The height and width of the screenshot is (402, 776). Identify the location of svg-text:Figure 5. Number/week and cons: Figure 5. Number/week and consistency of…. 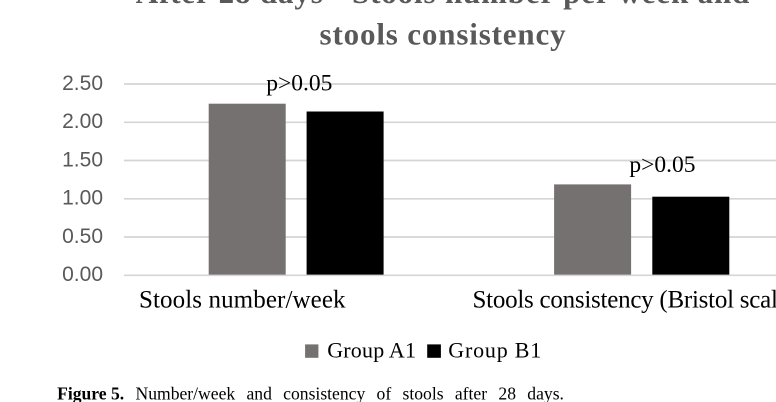
(310, 392).